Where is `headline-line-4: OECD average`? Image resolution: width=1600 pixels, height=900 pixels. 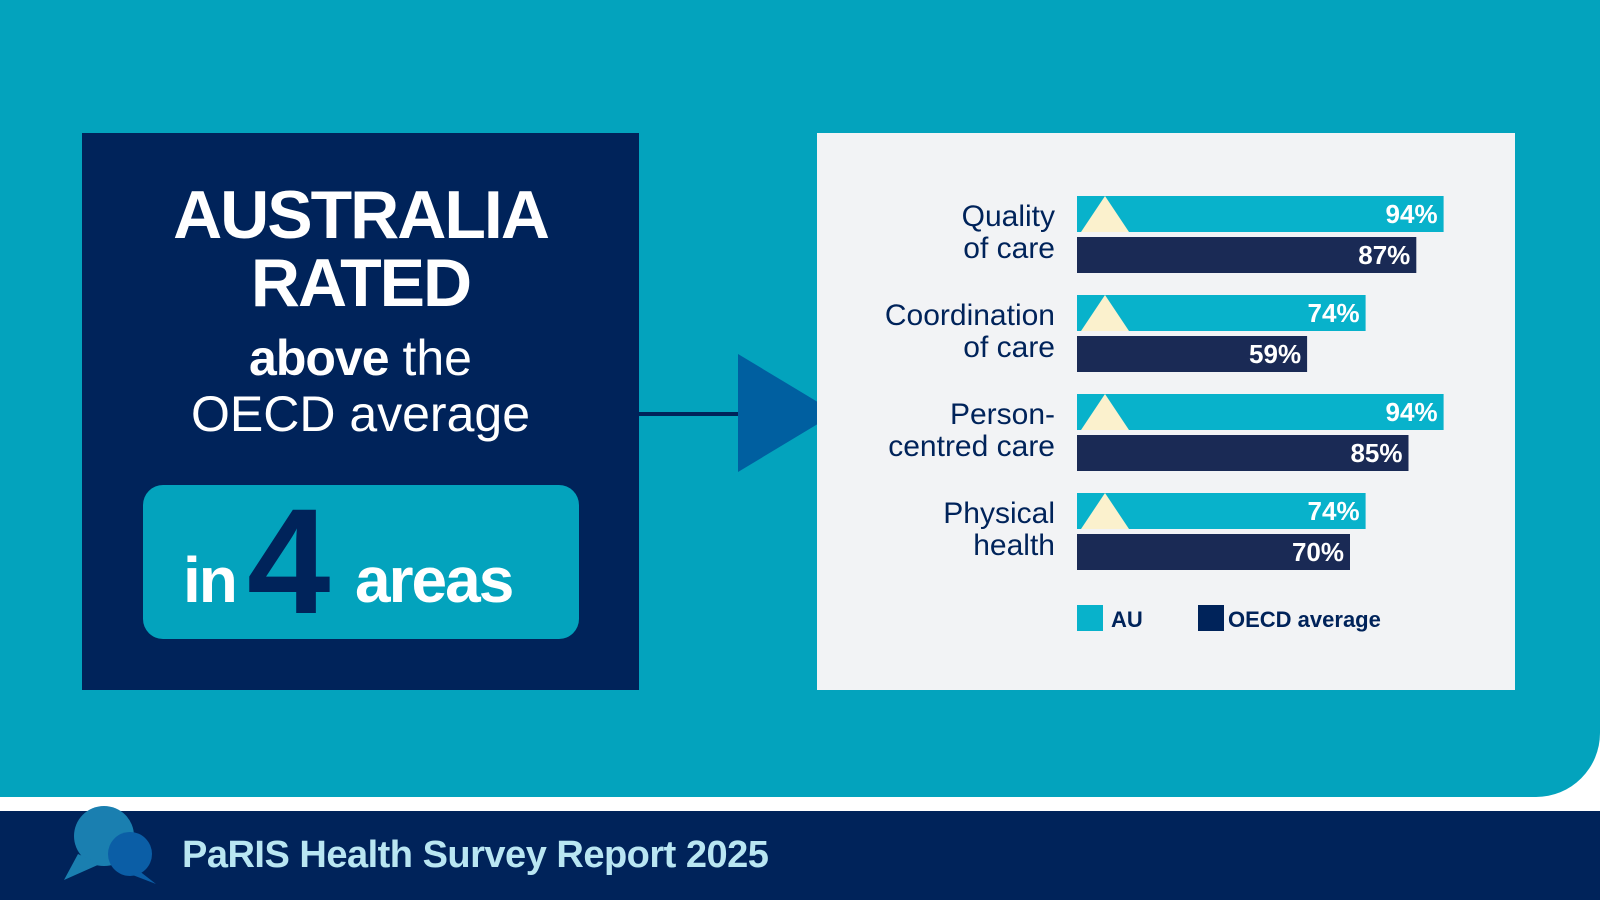 headline-line-4: OECD average is located at coordinates (360, 414).